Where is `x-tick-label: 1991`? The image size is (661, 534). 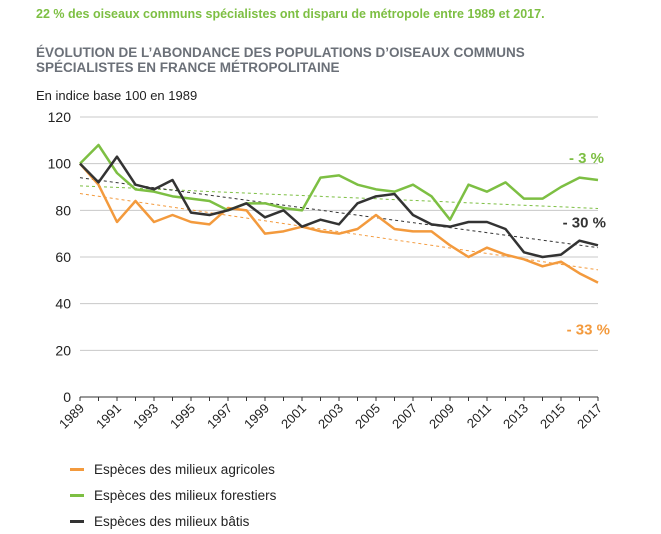
x-tick-label: 1991 is located at coordinates (108, 416).